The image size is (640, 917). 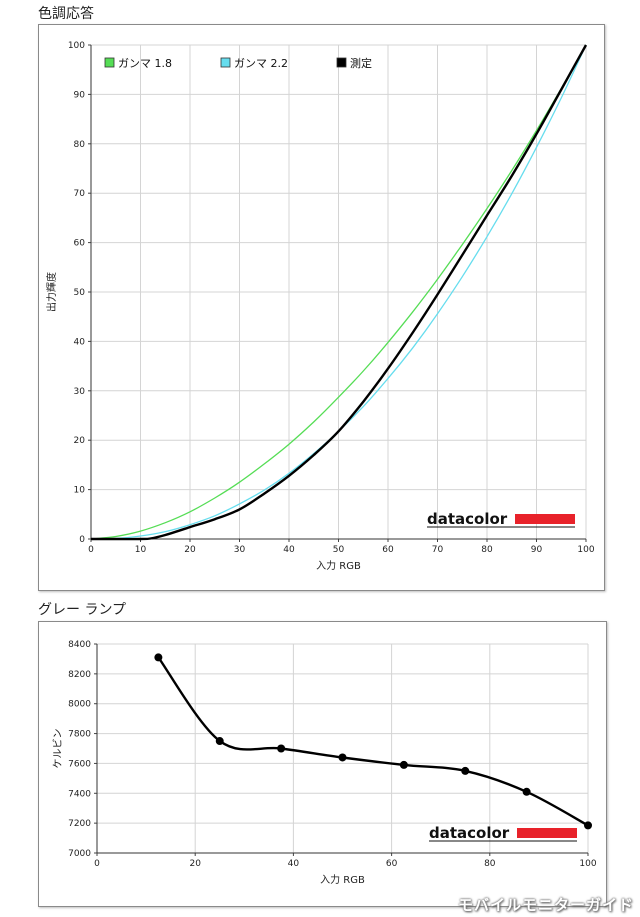 I want to click on legend-entry-3: 測定, so click(x=354, y=63).